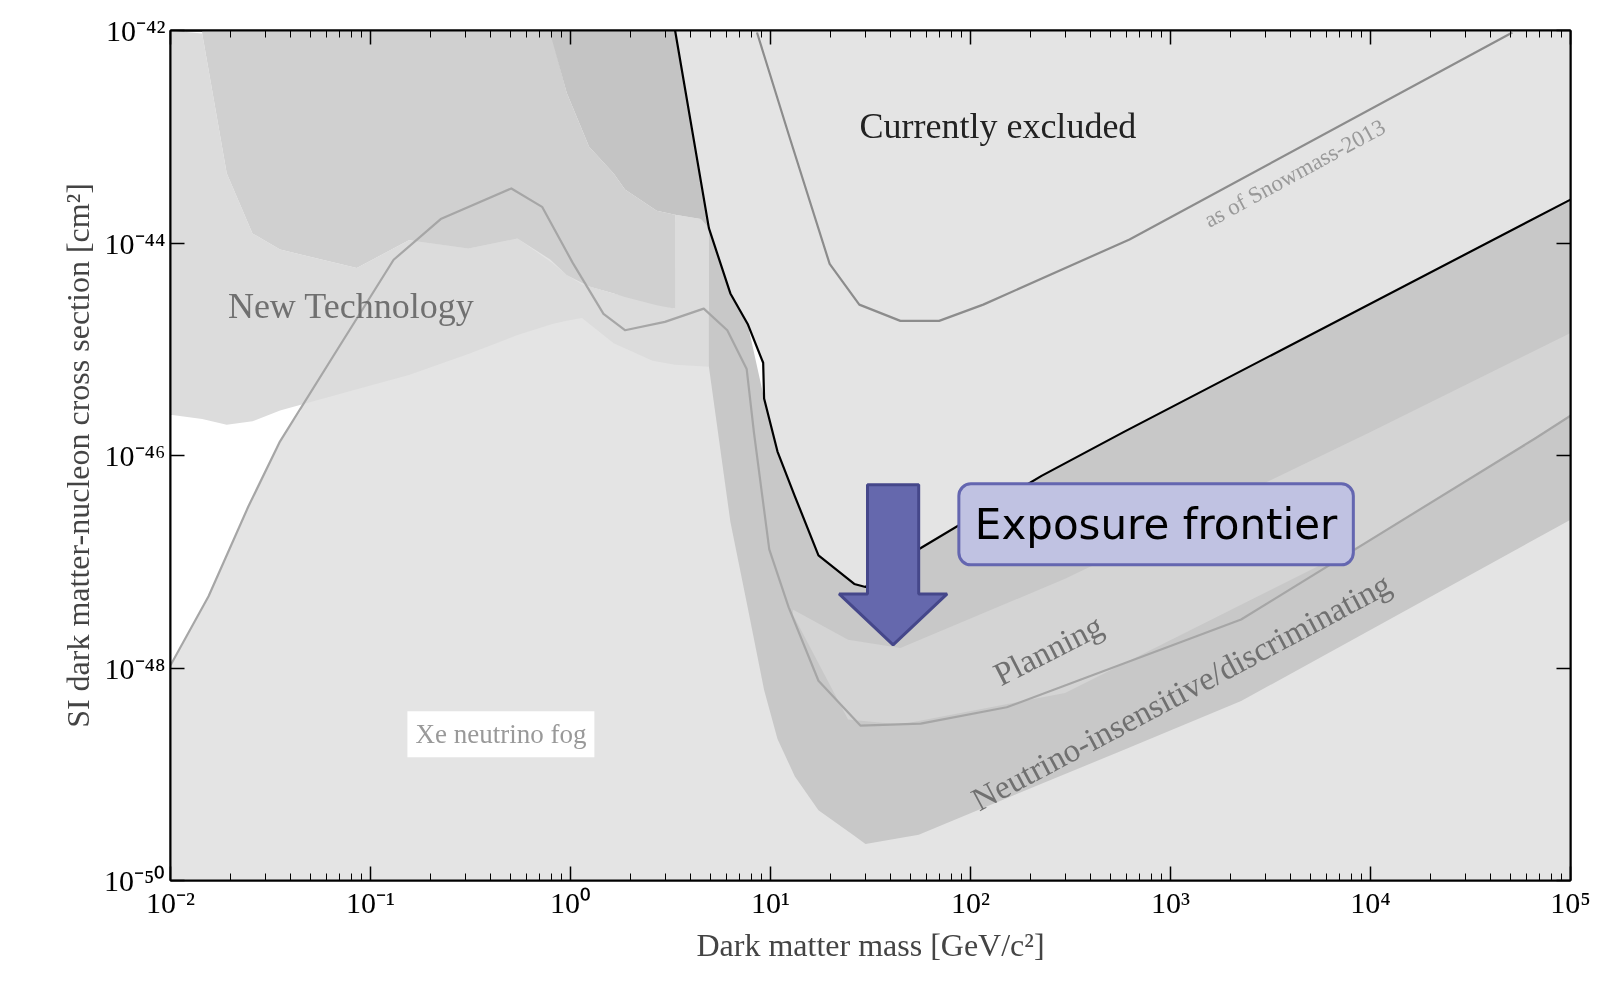 This screenshot has height=991, width=1619. I want to click on x-tick-label: 10¹, so click(770, 902).